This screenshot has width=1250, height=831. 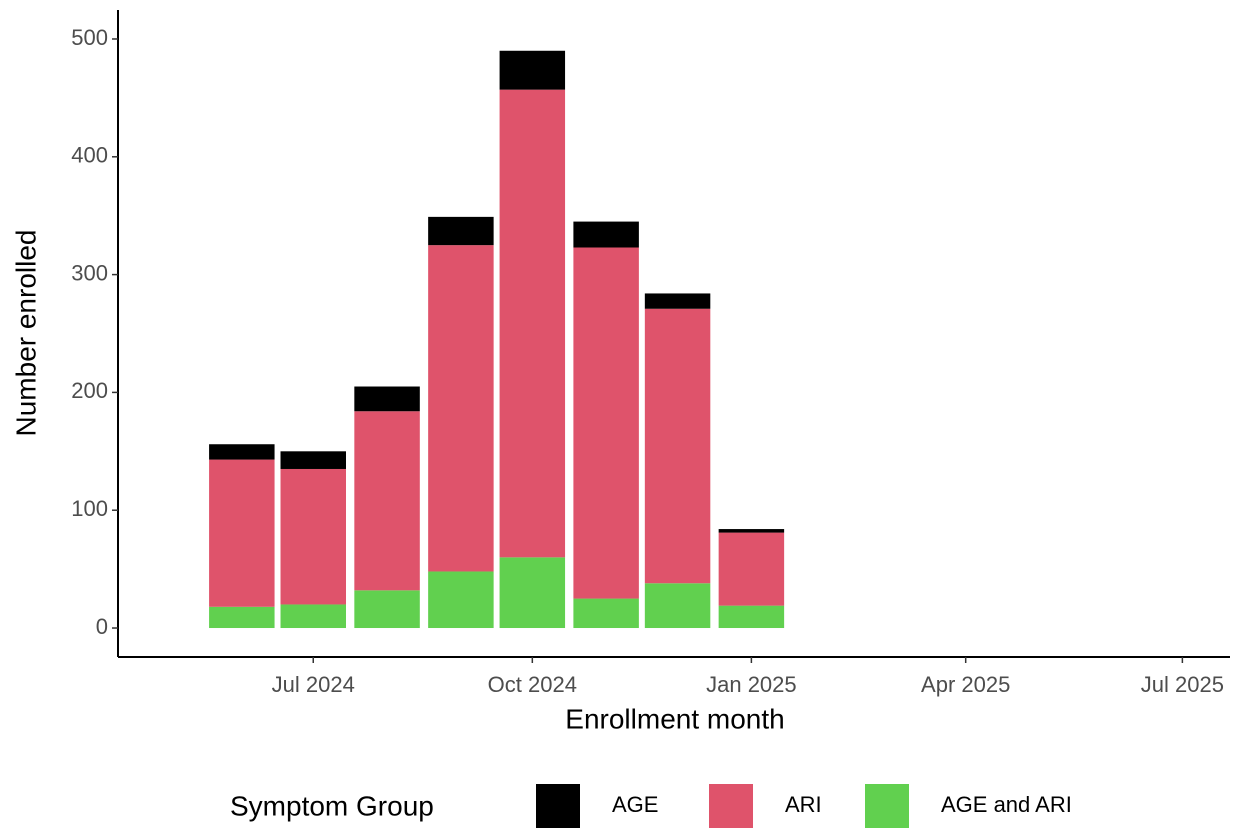 I want to click on x-tick-label: Oct 2024, so click(x=532, y=684).